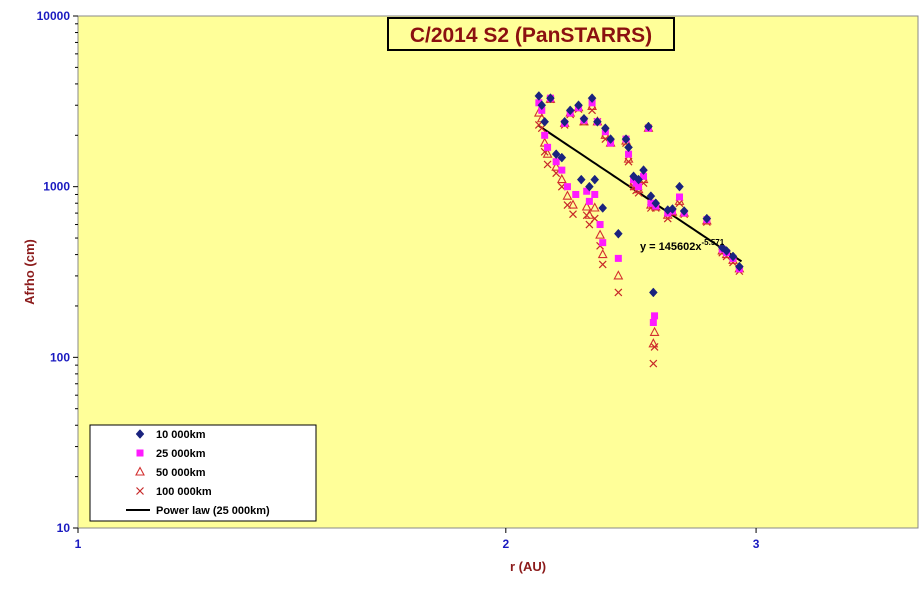  I want to click on y-axis-label: Afrho (cm), so click(29, 272).